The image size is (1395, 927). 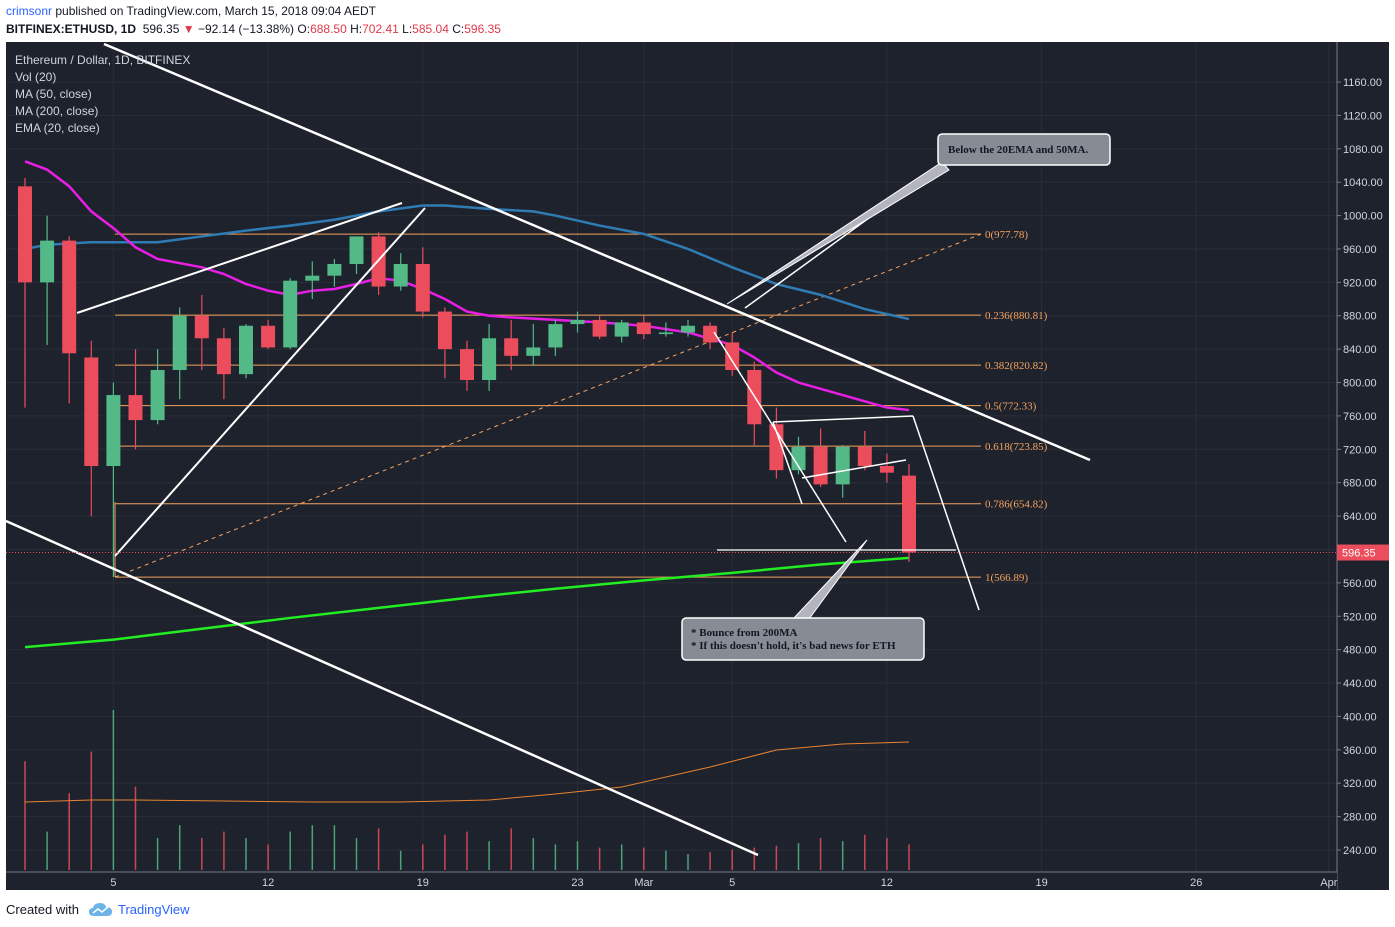 What do you see at coordinates (643, 883) in the screenshot?
I see `time-tick-label: Mar` at bounding box center [643, 883].